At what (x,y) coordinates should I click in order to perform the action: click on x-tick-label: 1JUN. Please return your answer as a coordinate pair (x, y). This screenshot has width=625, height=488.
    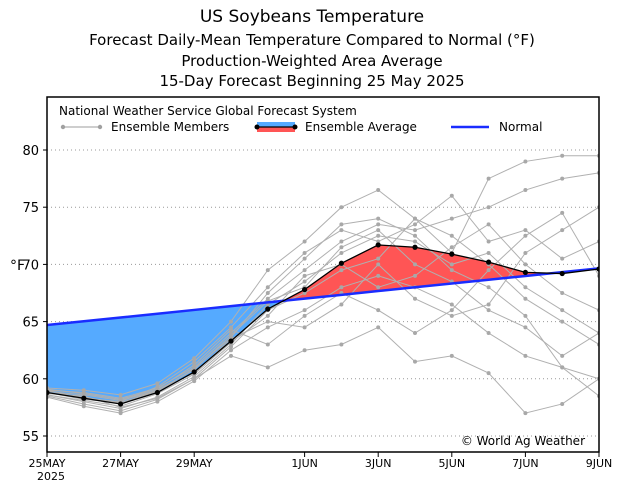
    Looking at the image, I should click on (304, 463).